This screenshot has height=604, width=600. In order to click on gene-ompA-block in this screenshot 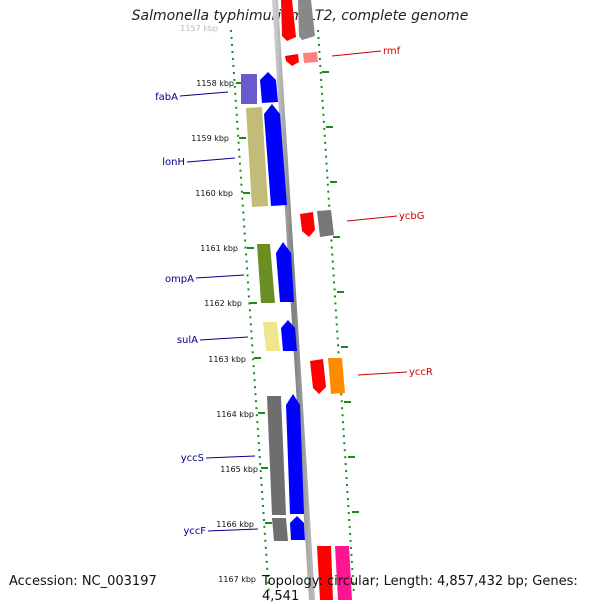, I will do `click(266, 273)`.